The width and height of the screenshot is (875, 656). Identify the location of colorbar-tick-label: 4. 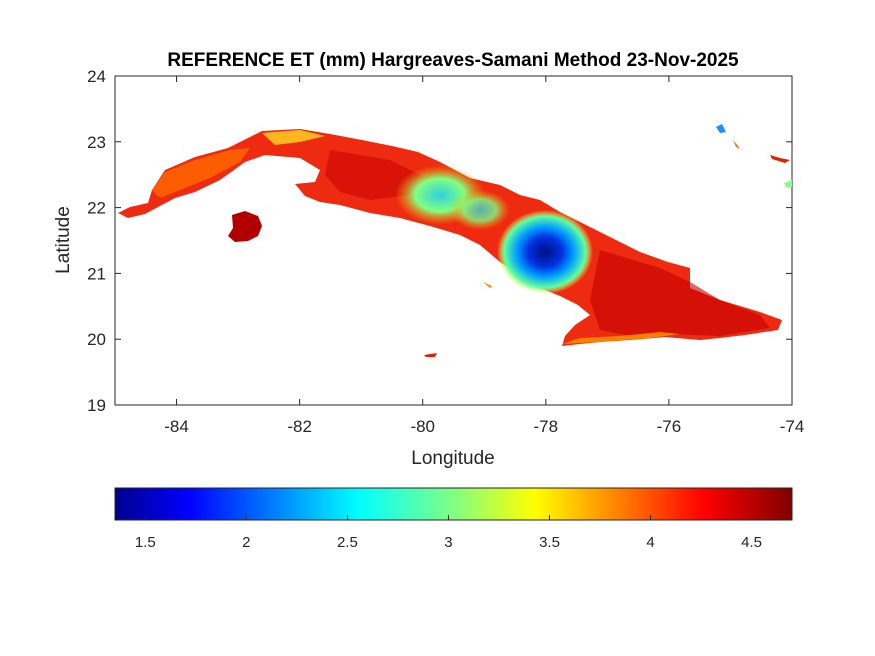
(650, 542).